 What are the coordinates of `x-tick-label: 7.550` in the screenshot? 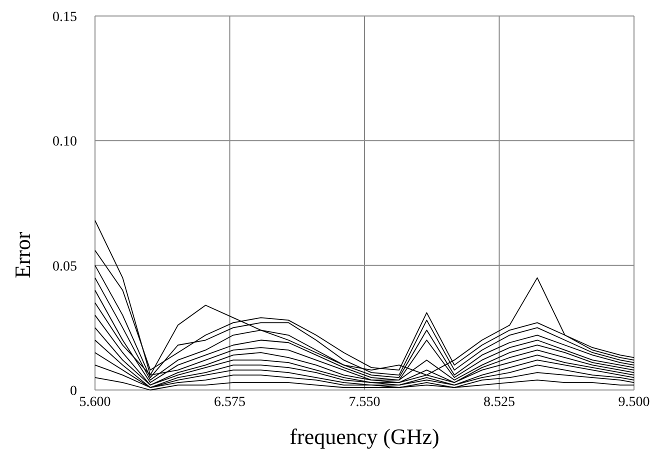 It's located at (364, 402).